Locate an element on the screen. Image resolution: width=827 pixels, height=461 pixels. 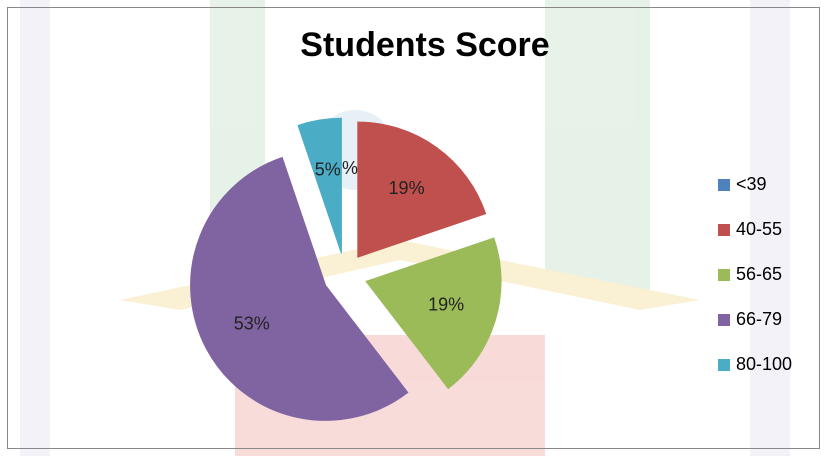
legend-label: <39 is located at coordinates (751, 184).